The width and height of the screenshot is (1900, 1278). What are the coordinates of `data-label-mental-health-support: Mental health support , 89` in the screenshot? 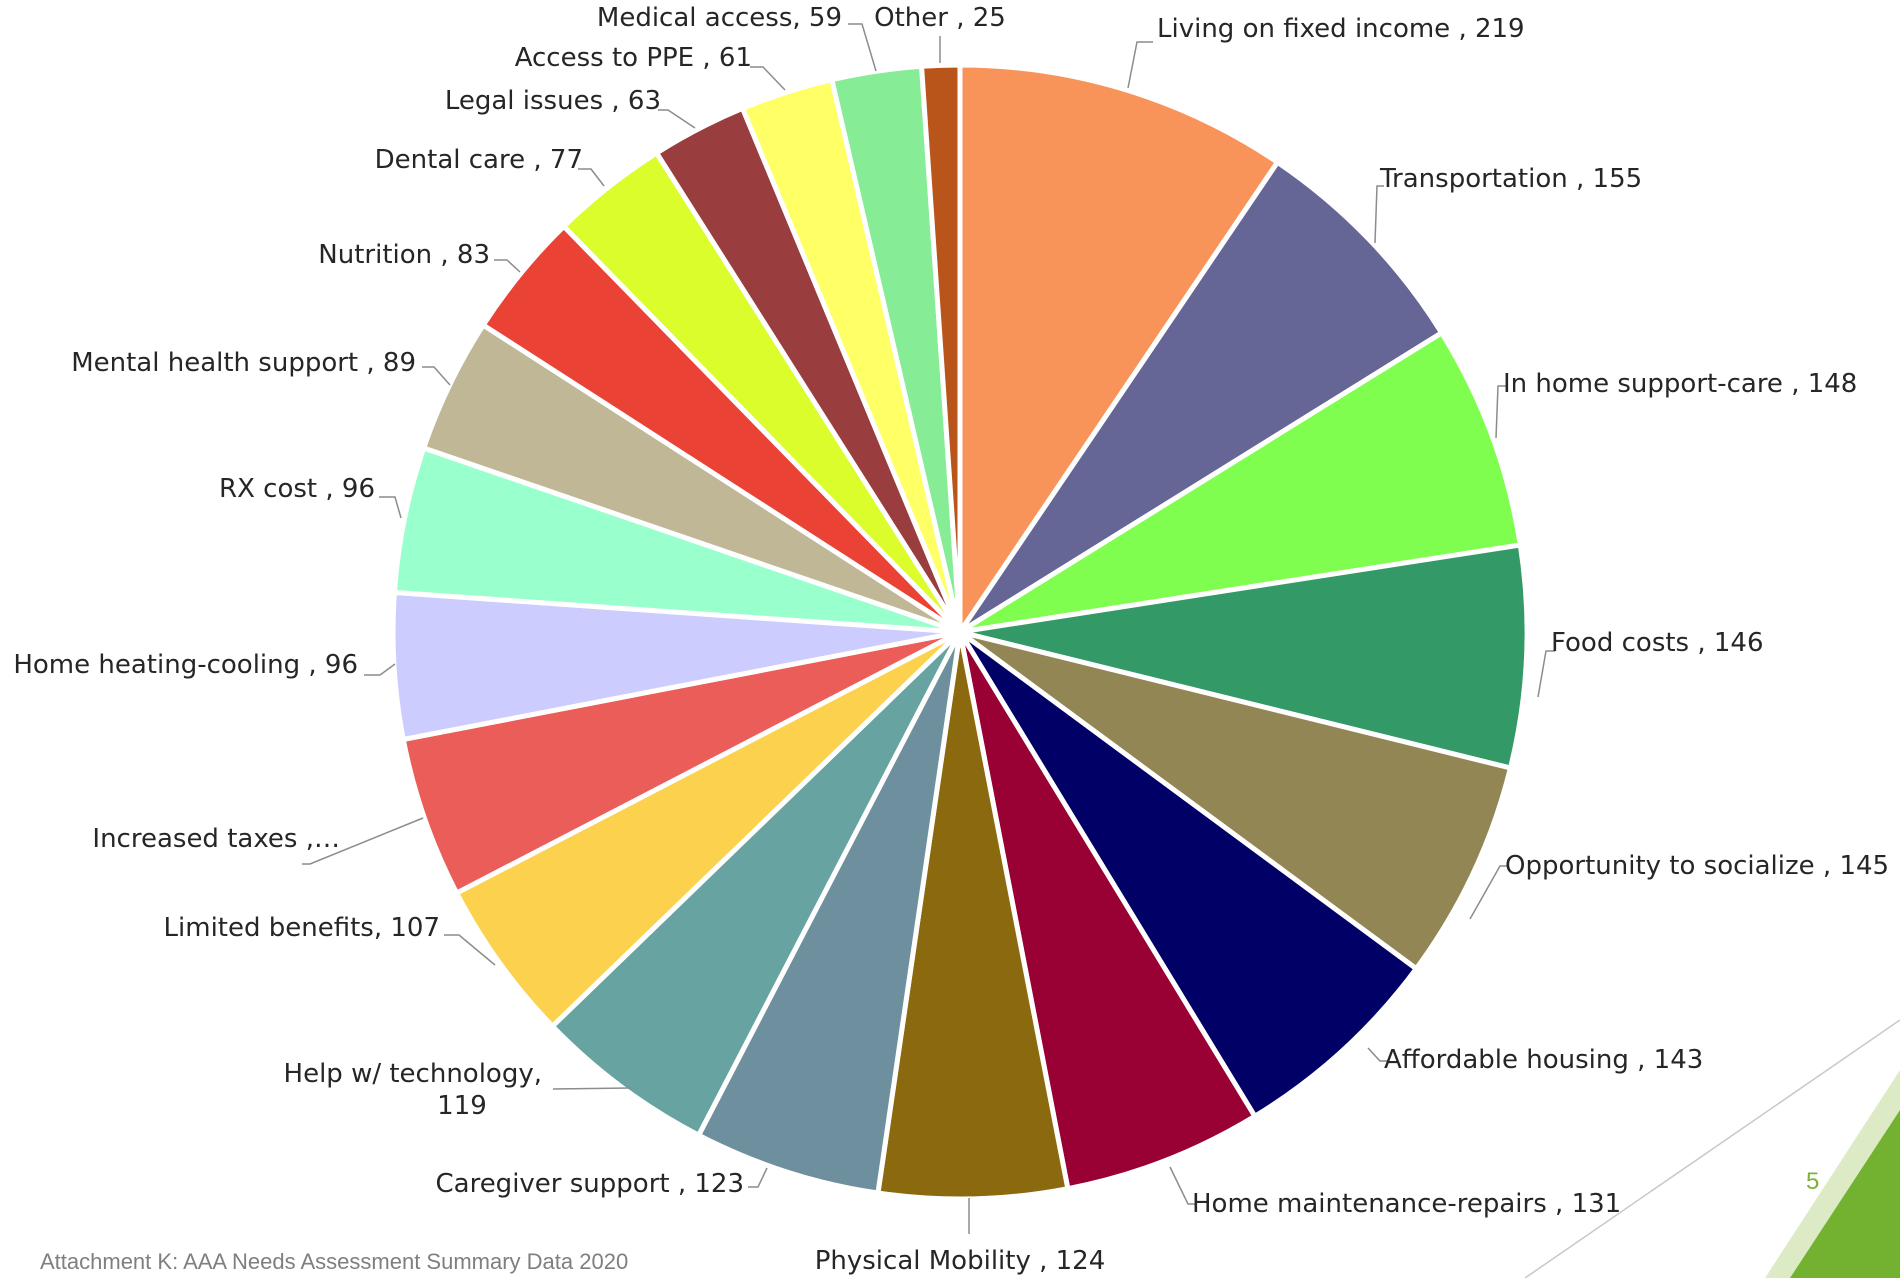 It's located at (243, 363).